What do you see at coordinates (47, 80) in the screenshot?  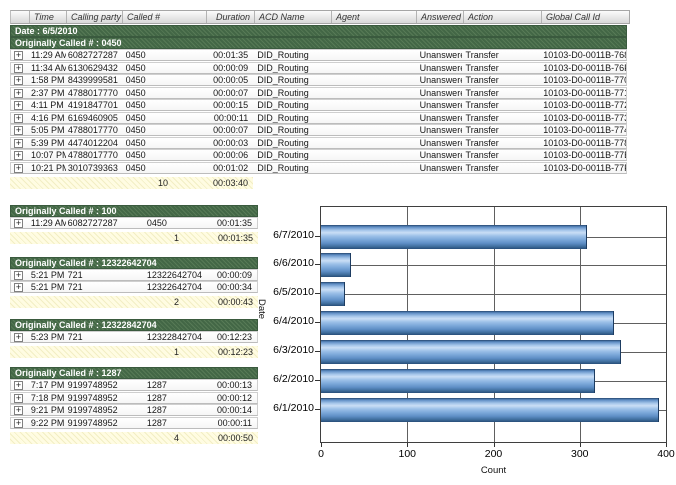 I see `cell-time: 1:58 PM` at bounding box center [47, 80].